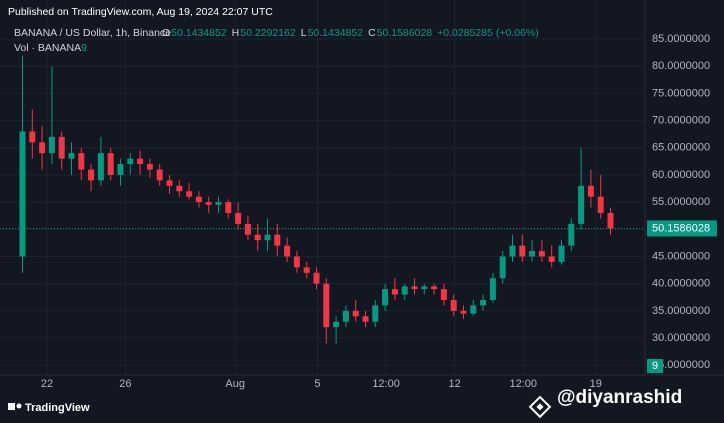 Image resolution: width=724 pixels, height=423 pixels. Describe the element at coordinates (362, 11) in the screenshot. I see `header-bar` at that location.